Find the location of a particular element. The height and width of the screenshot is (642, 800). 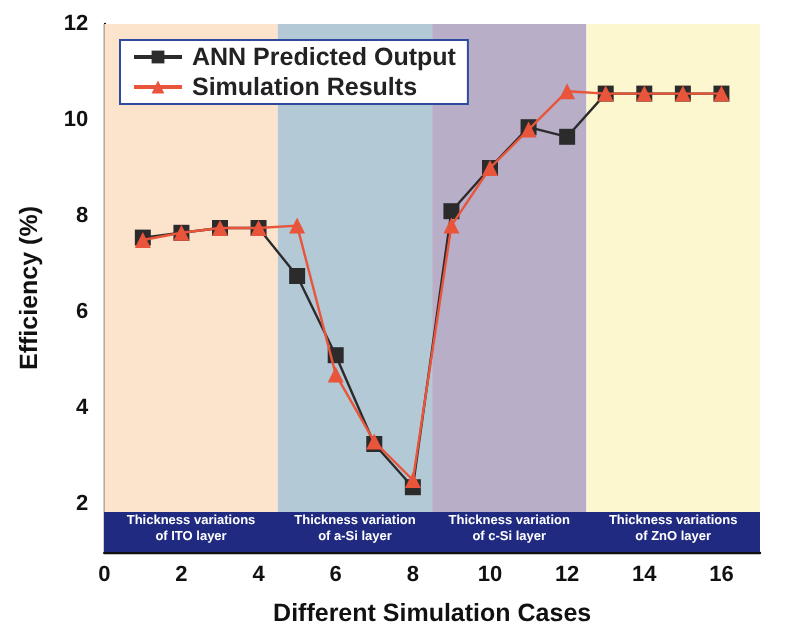

x-tick-label: 2 is located at coordinates (181, 575).